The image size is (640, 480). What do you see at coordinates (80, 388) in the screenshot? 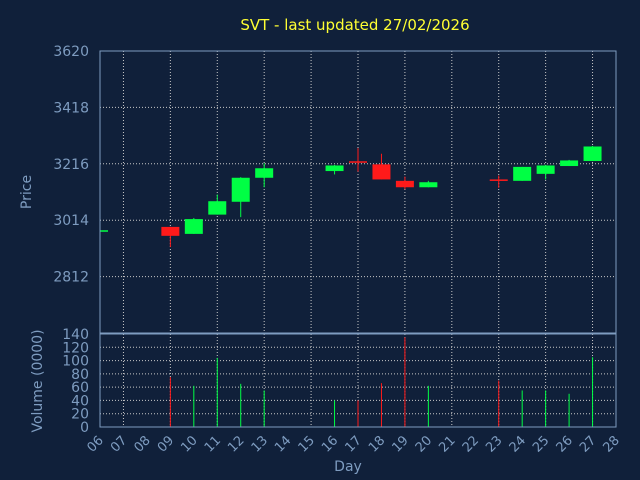
I see `volume-y-tick-label: 60` at bounding box center [80, 388].